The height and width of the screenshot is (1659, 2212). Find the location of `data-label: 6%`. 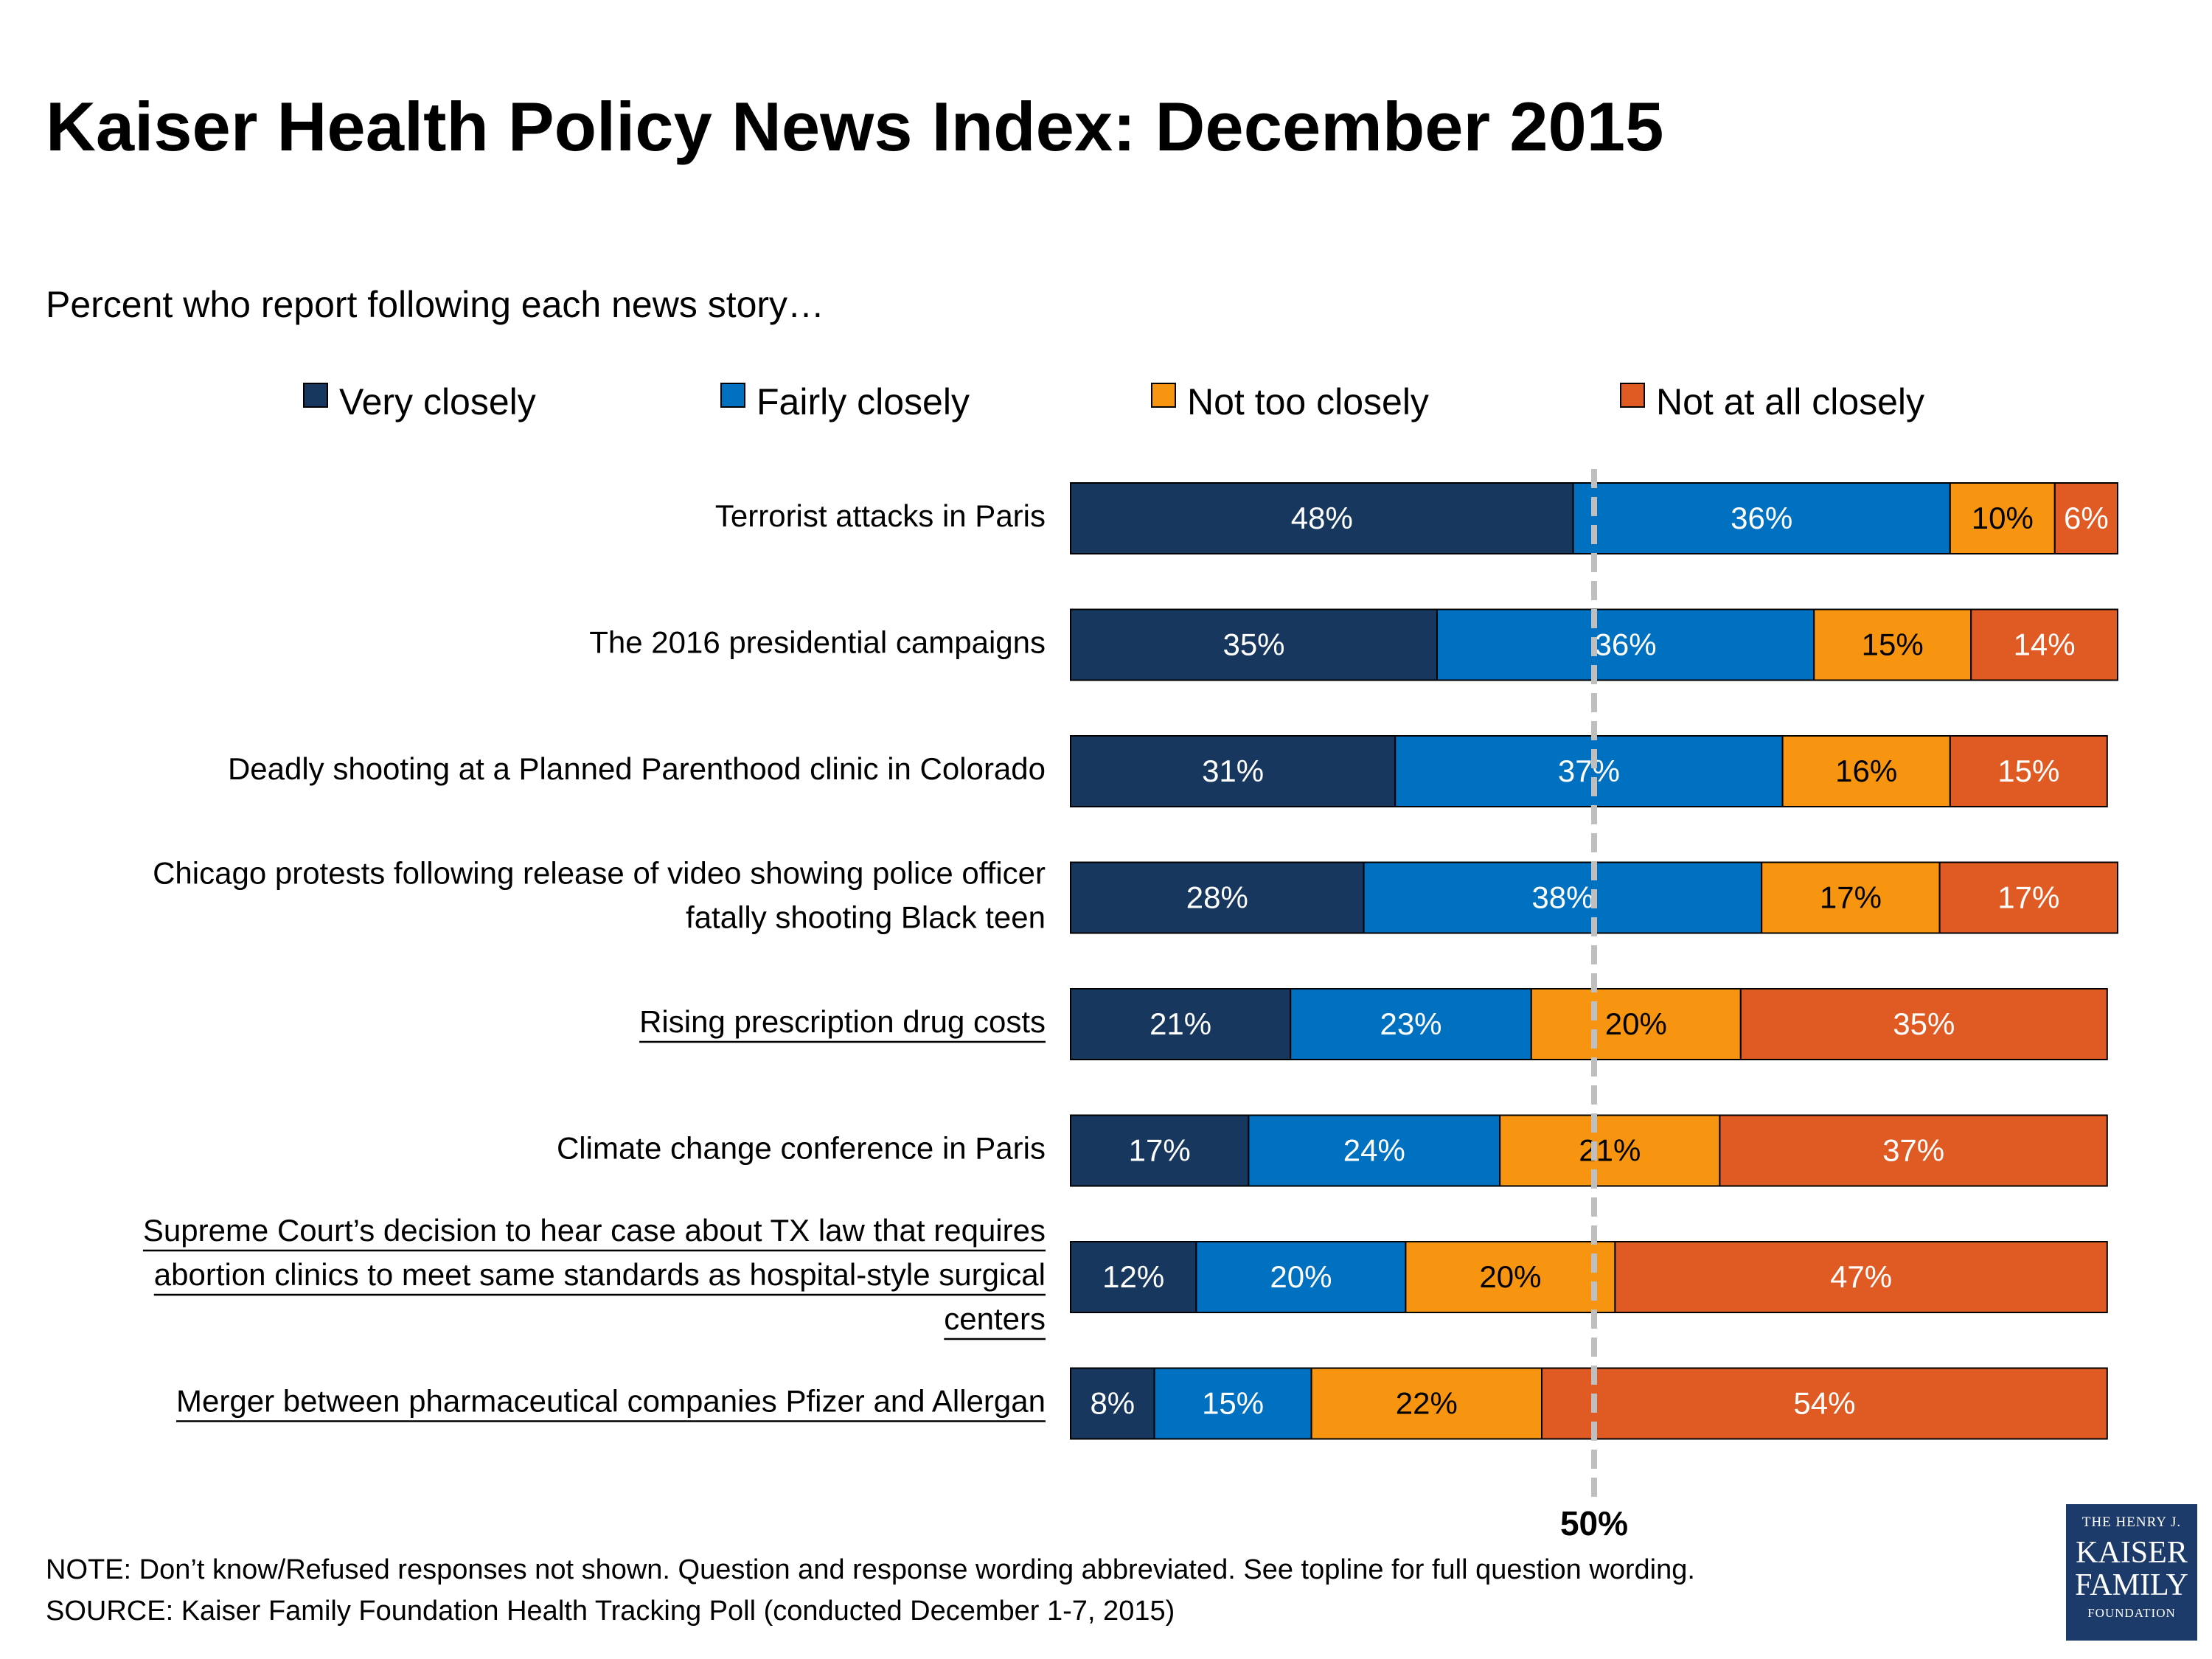

data-label: 6% is located at coordinates (2086, 518).